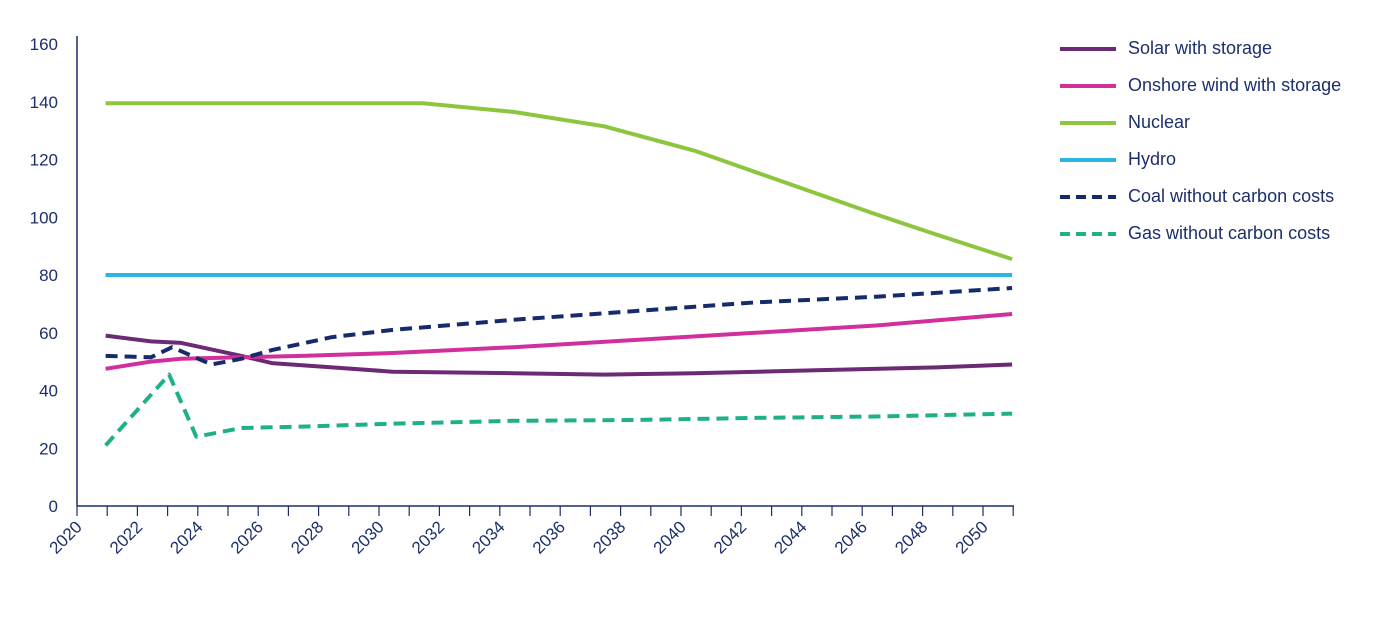  Describe the element at coordinates (1159, 122) in the screenshot. I see `legend-label: Nuclear` at that location.